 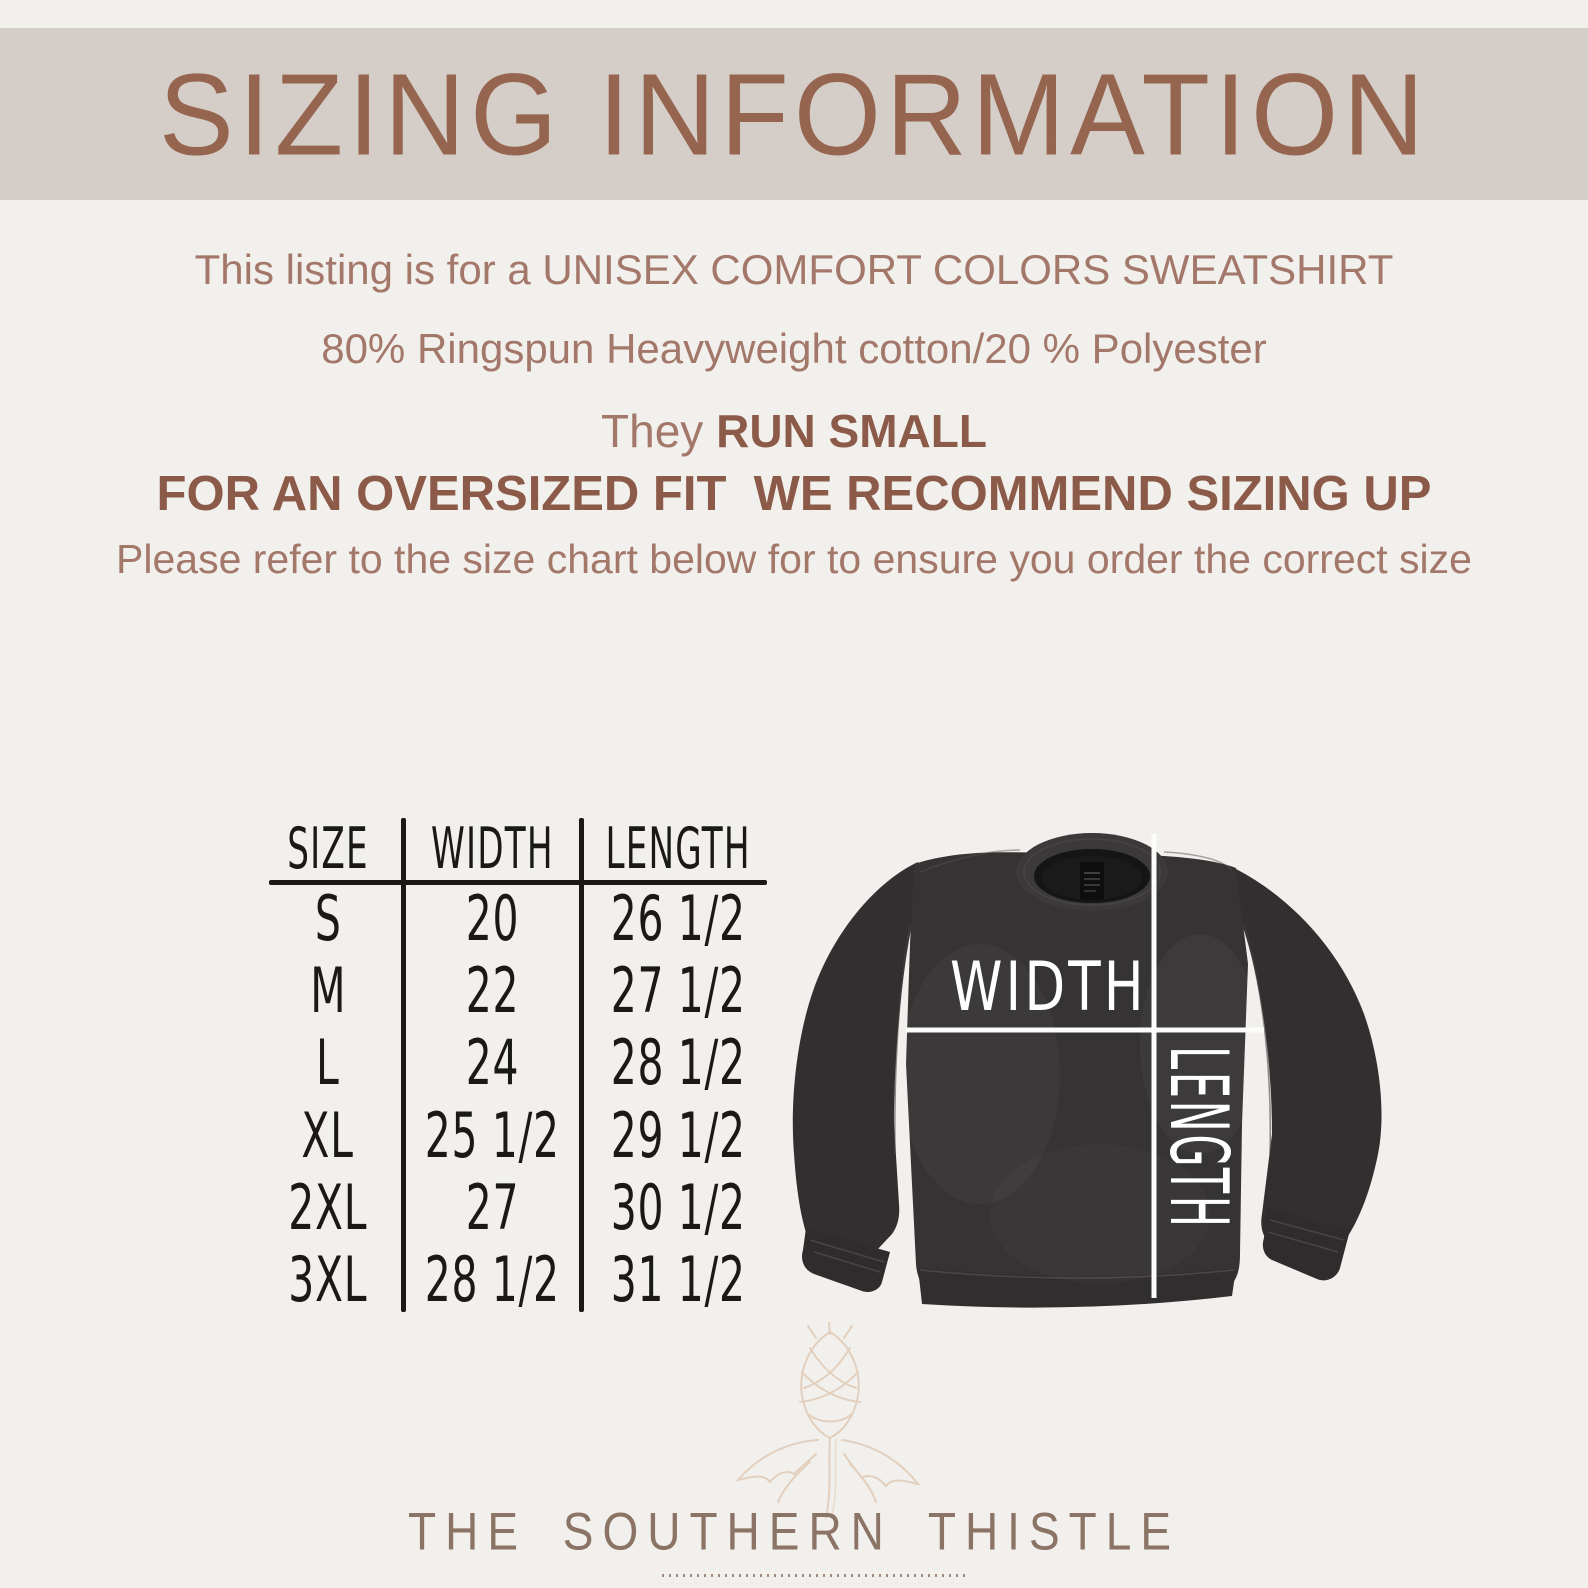 What do you see at coordinates (518, 882) in the screenshot?
I see `table-divider-horizontal` at bounding box center [518, 882].